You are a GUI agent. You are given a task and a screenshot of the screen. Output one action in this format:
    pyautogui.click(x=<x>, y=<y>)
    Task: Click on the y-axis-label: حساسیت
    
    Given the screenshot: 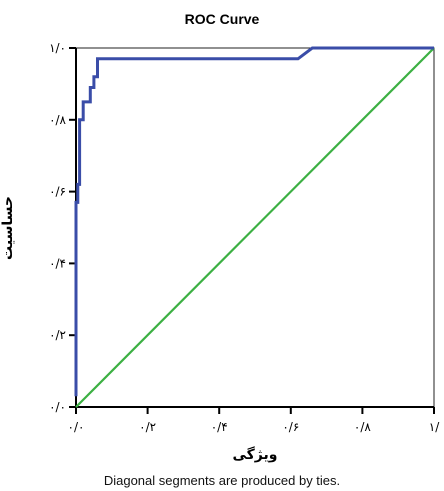 What is the action you would take?
    pyautogui.click(x=8, y=228)
    